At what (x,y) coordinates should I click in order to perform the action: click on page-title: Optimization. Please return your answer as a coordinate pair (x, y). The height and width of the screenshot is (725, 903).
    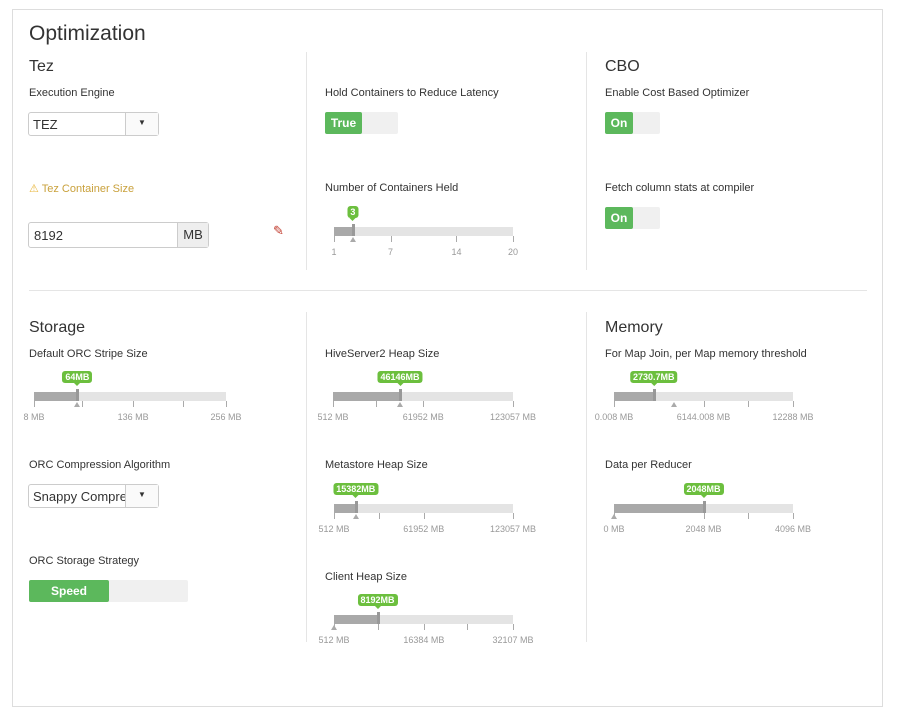
    Looking at the image, I should click on (87, 33).